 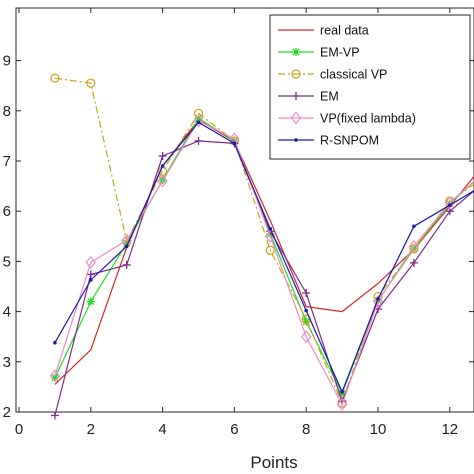 I want to click on y-tick-label: 6, so click(x=7, y=211).